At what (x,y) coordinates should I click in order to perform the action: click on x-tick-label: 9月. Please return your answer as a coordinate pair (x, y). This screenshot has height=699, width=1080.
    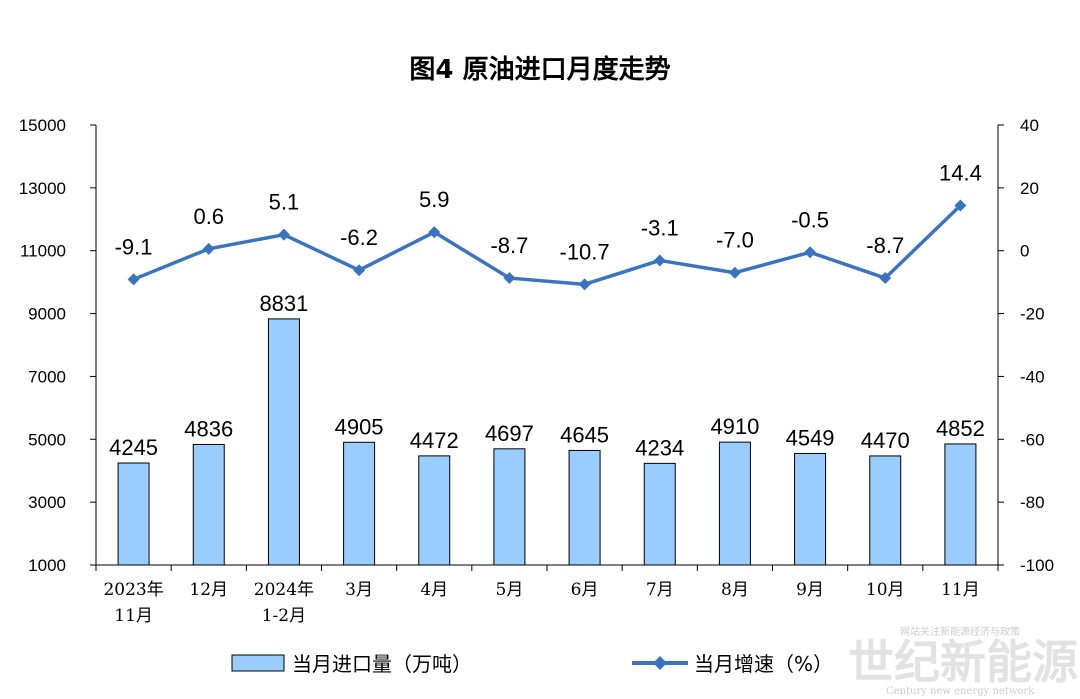
    Looking at the image, I should click on (810, 590).